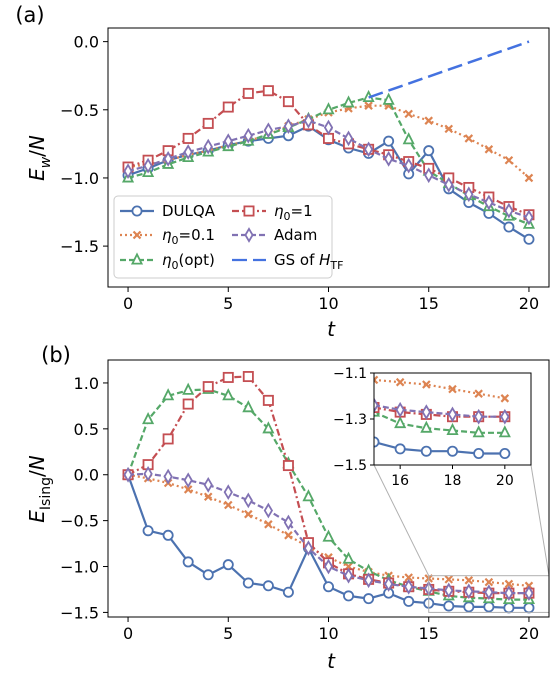 The height and width of the screenshot is (679, 552). What do you see at coordinates (228, 633) in the screenshot?
I see `x-tick-label: 5` at bounding box center [228, 633].